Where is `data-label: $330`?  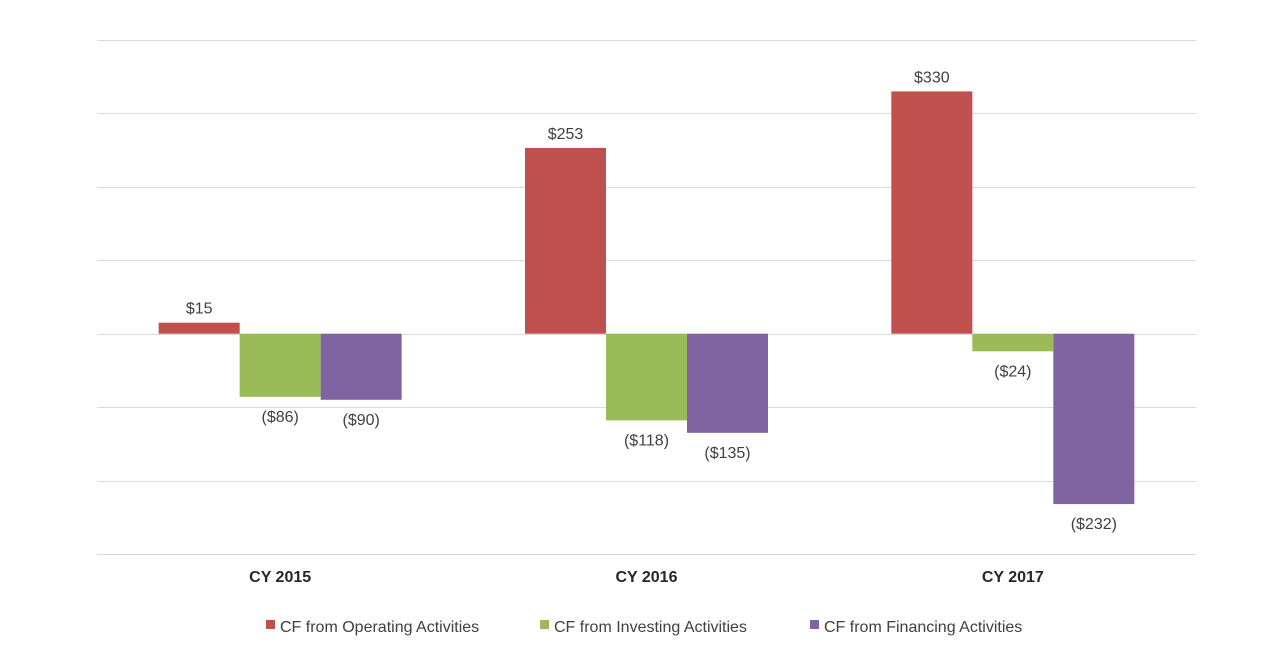 data-label: $330 is located at coordinates (932, 77).